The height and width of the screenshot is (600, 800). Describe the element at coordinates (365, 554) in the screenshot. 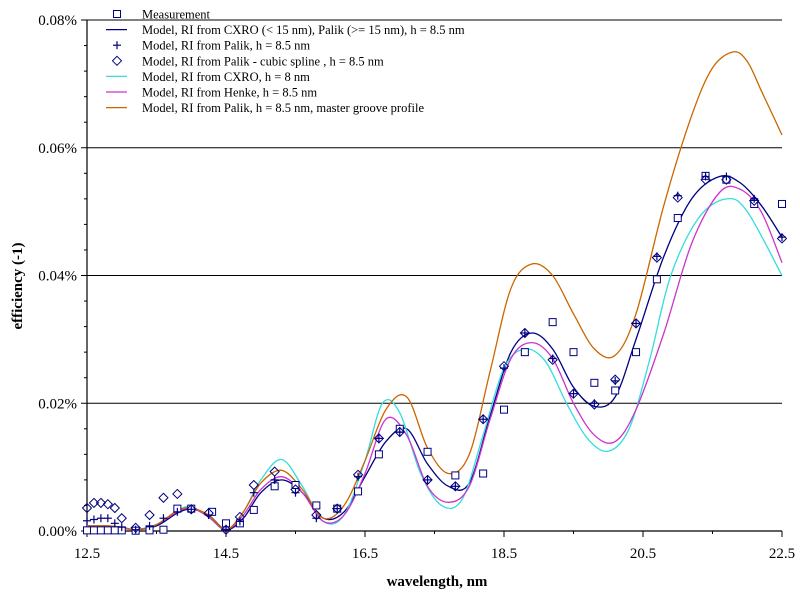

I see `x-tick-label: 16.5` at that location.